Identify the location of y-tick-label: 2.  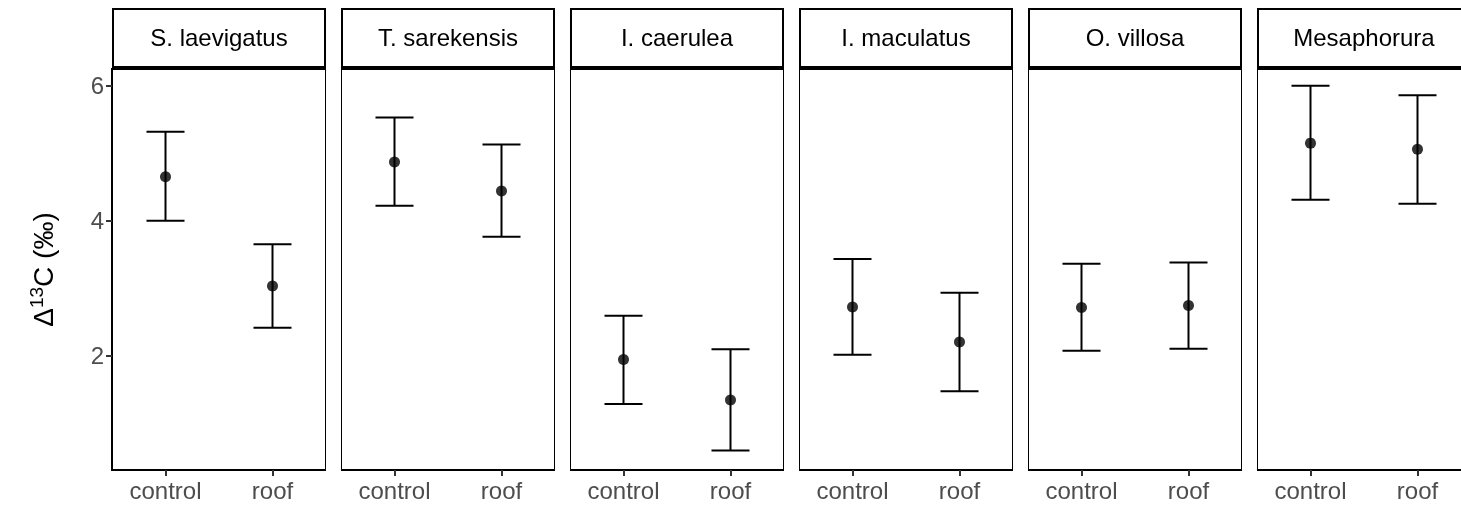
(97, 355).